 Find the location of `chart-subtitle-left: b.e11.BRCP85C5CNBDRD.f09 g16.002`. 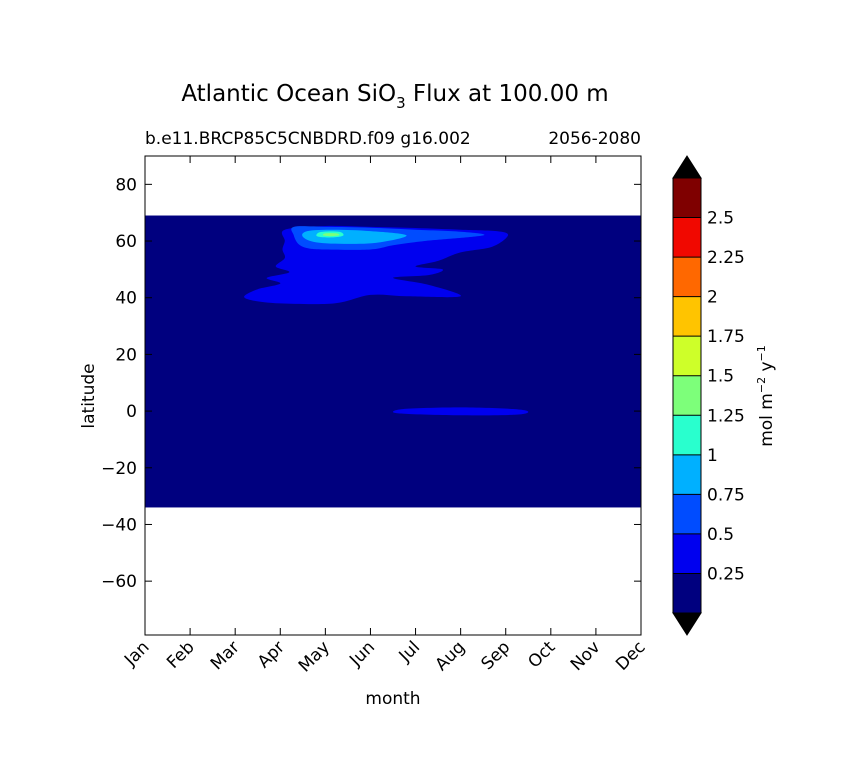

chart-subtitle-left: b.e11.BRCP85C5CNBDRD.f09 g16.002 is located at coordinates (308, 139).